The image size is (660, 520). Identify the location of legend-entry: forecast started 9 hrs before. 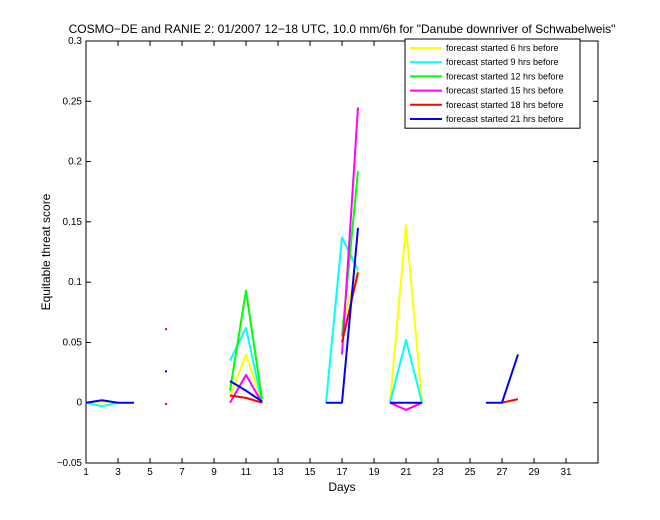
(484, 62).